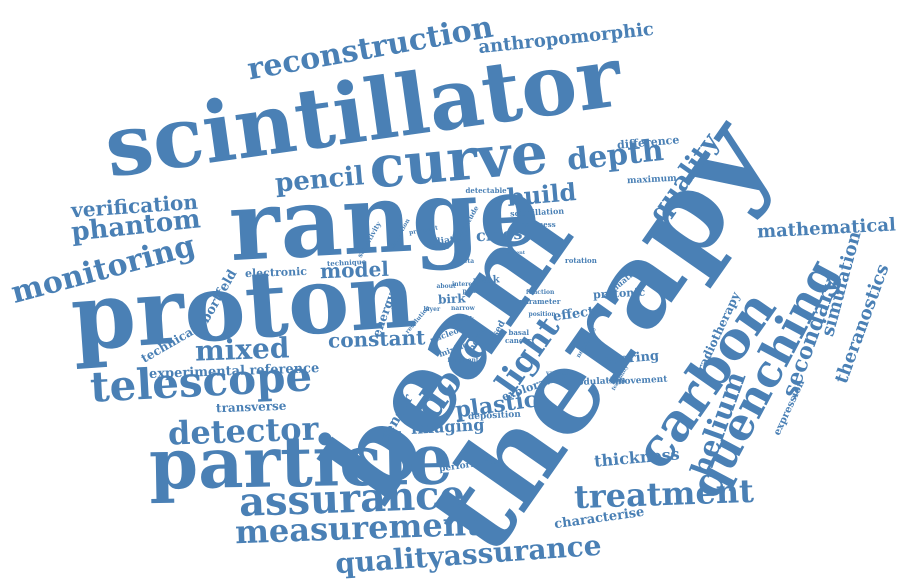 Image resolution: width=900 pixels, height=582 pixels. What do you see at coordinates (499, 234) in the screenshot?
I see `word: cmos` at bounding box center [499, 234].